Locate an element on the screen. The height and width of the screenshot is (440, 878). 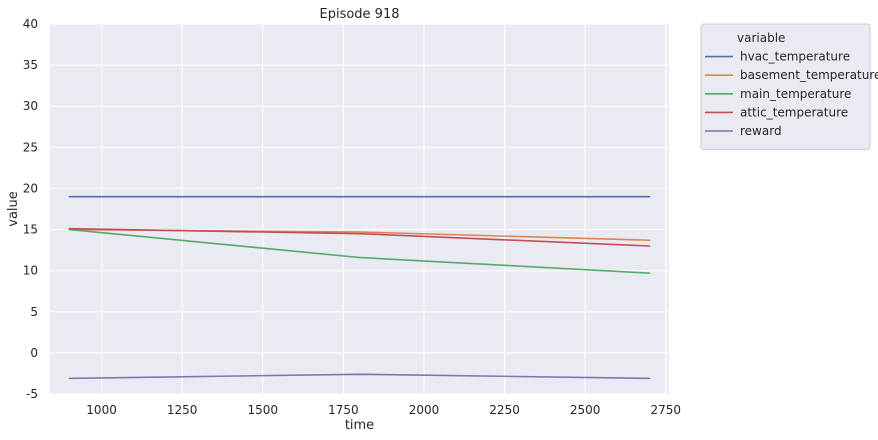
chart-title: Episode 918 is located at coordinates (360, 14).